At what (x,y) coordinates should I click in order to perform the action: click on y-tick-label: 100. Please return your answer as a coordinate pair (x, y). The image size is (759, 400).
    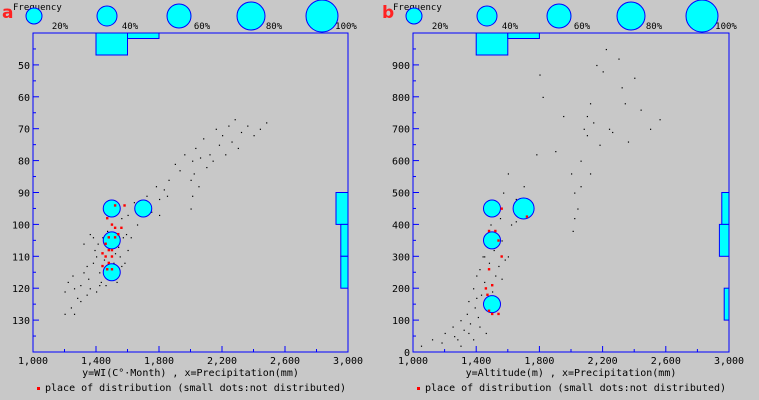
    Looking at the image, I should click on (21, 225).